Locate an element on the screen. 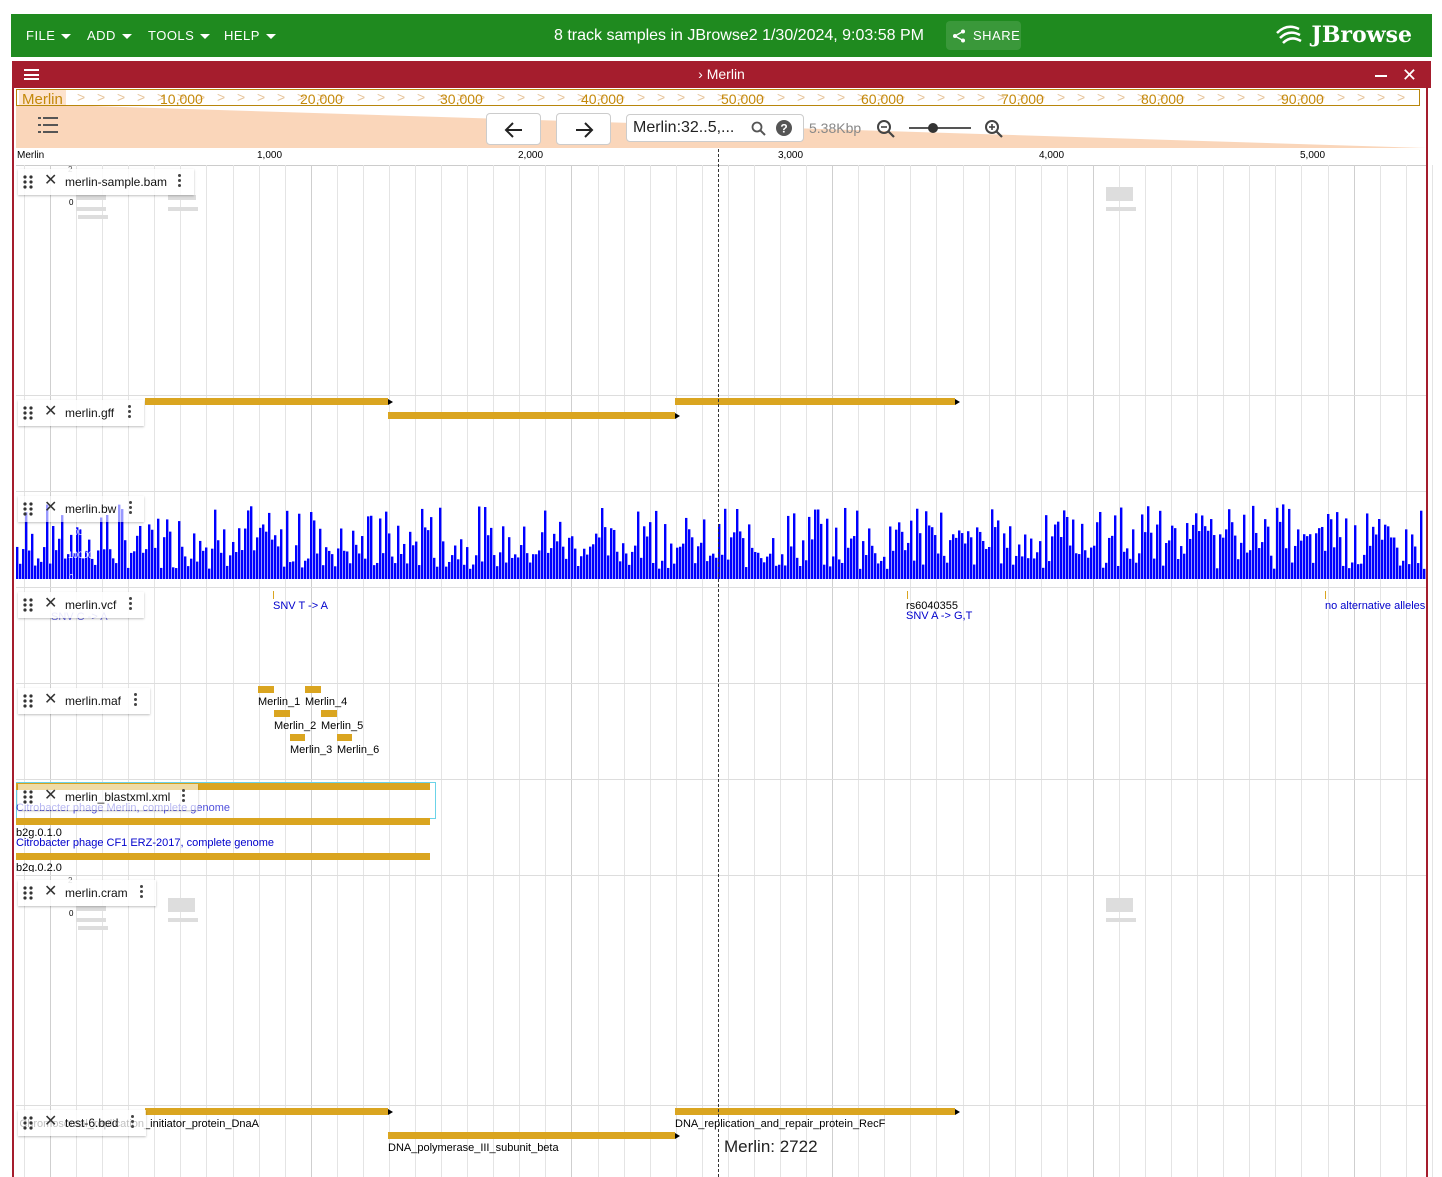 The image size is (1442, 1177). track-label-cram: ✕ merlin.cram is located at coordinates (87, 893).